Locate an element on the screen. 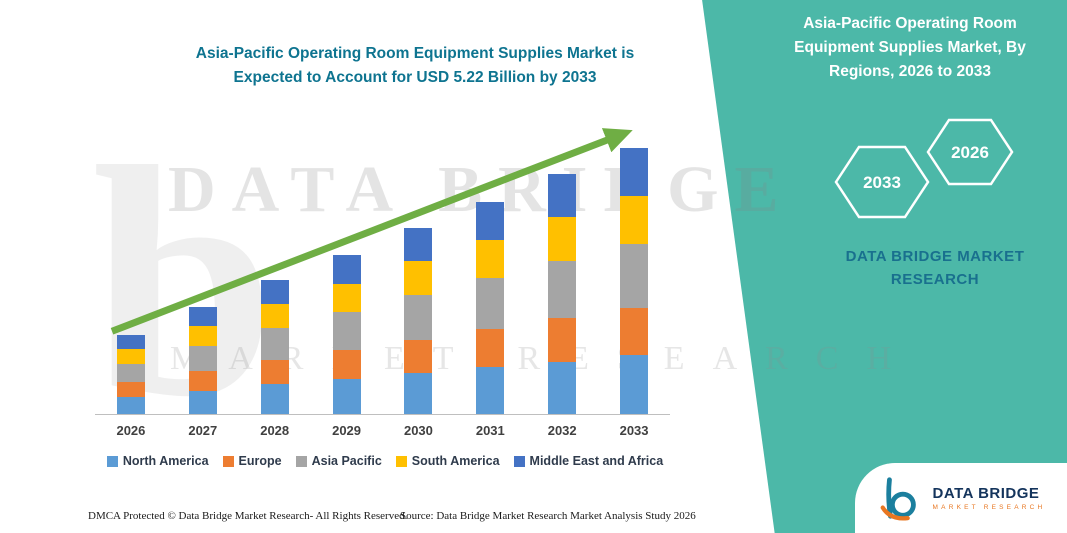 Image resolution: width=1067 pixels, height=533 pixels. legend-item: North America is located at coordinates (157, 461).